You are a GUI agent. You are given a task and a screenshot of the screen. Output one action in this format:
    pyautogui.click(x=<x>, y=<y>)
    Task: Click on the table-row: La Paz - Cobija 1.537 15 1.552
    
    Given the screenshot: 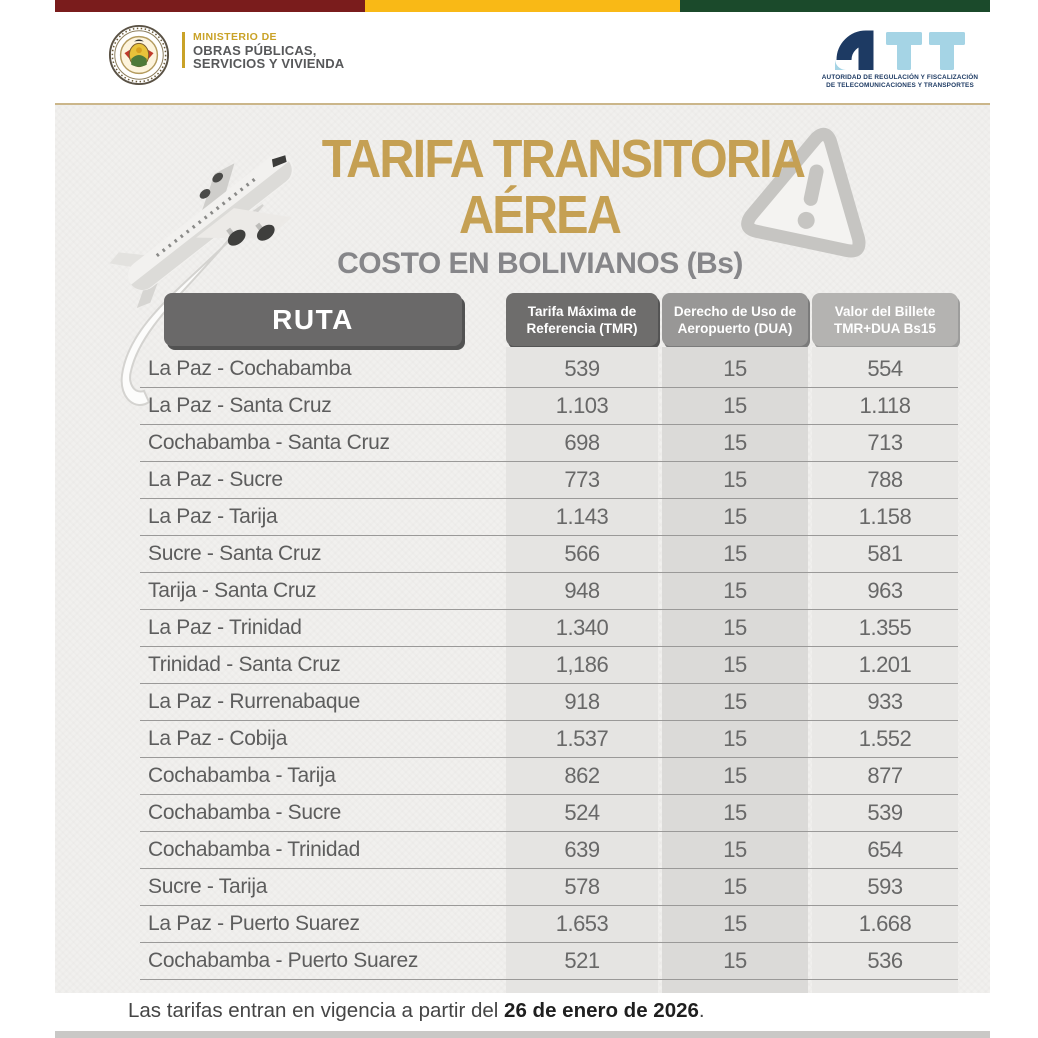 What is the action you would take?
    pyautogui.click(x=549, y=739)
    